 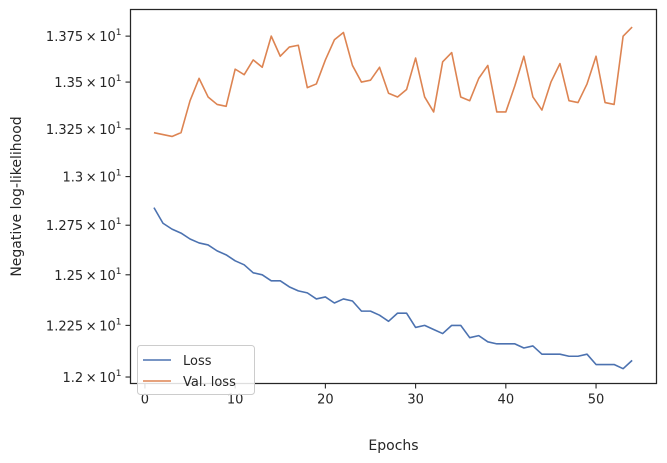 What do you see at coordinates (373, 395) in the screenshot?
I see `x-axis: 0 10 20 30 40 50` at bounding box center [373, 395].